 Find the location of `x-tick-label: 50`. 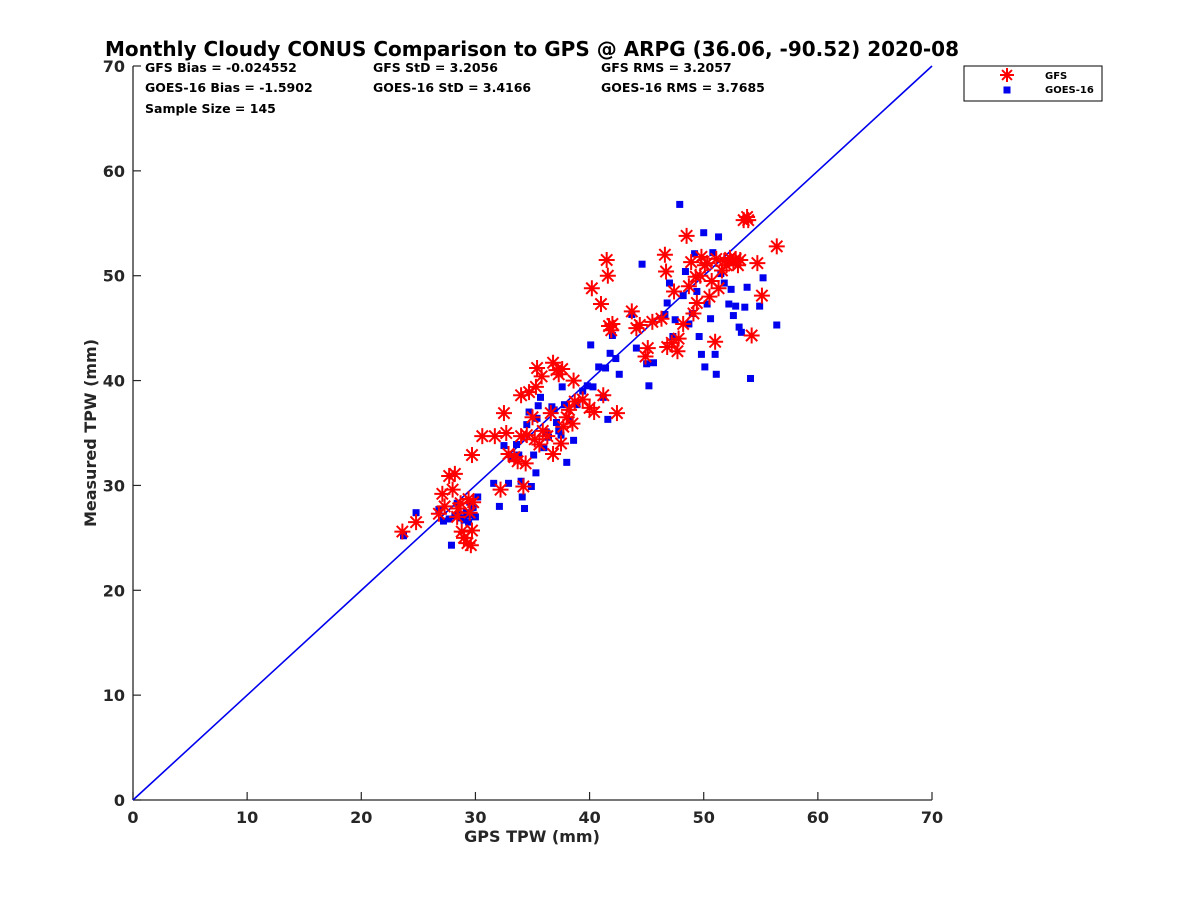

x-tick-label: 50 is located at coordinates (704, 817).